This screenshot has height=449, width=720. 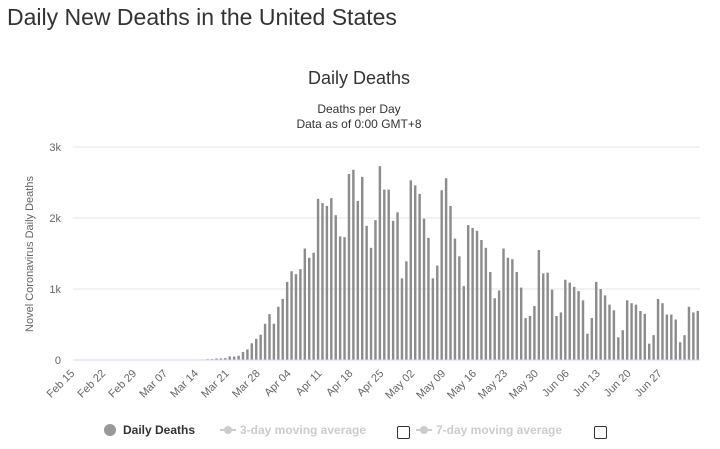 I want to click on legend-item-daily-deaths: Daily Deaths, so click(x=149, y=430).